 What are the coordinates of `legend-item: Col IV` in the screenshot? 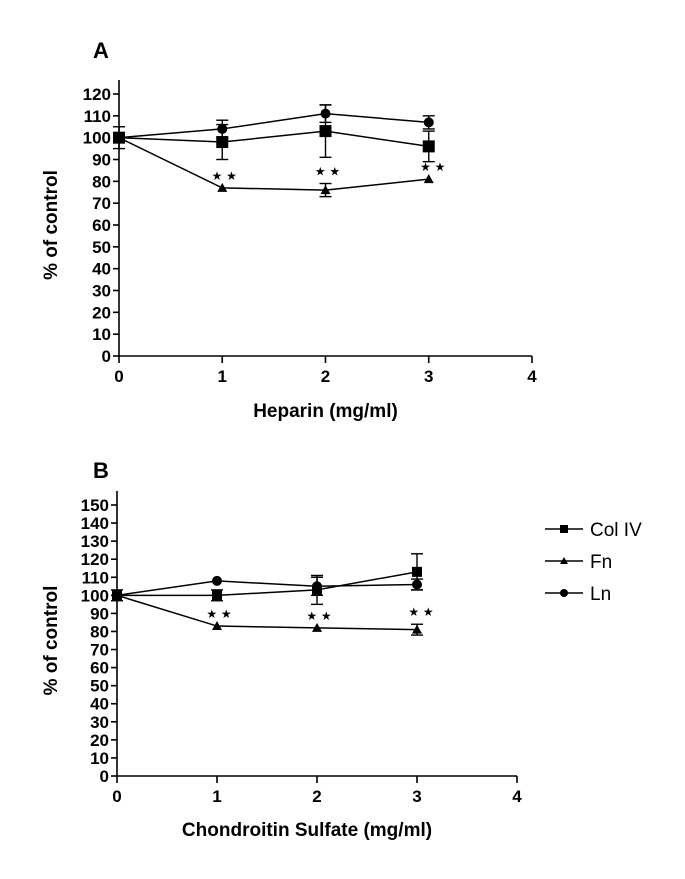 It's located at (593, 530).